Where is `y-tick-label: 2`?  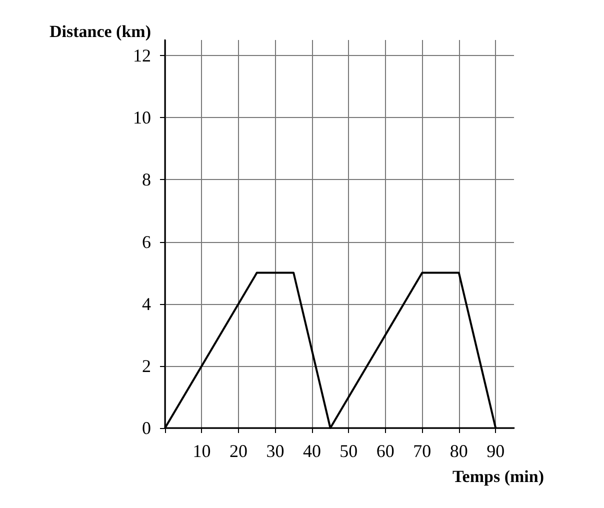
y-tick-label: 2 is located at coordinates (146, 366).